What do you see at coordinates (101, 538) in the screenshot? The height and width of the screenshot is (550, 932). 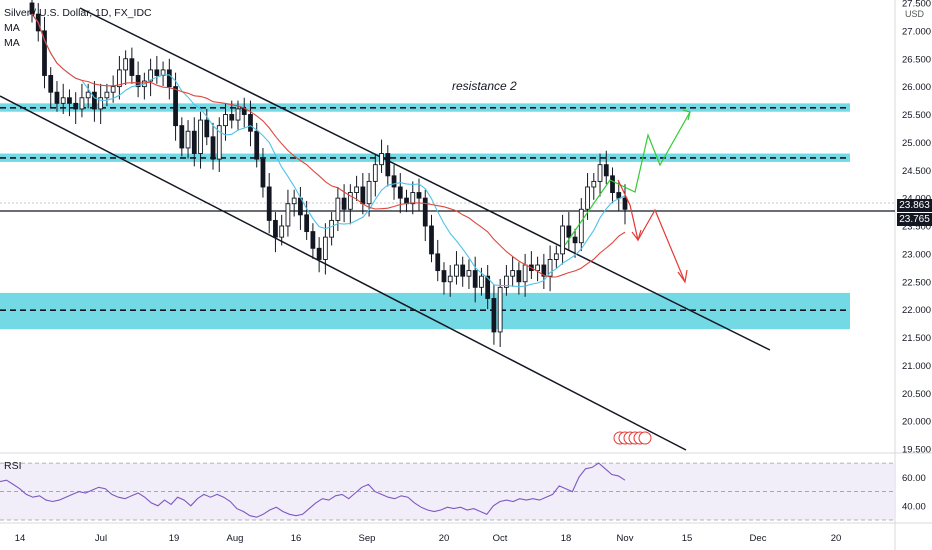 I see `x-tick-label: Jul` at bounding box center [101, 538].